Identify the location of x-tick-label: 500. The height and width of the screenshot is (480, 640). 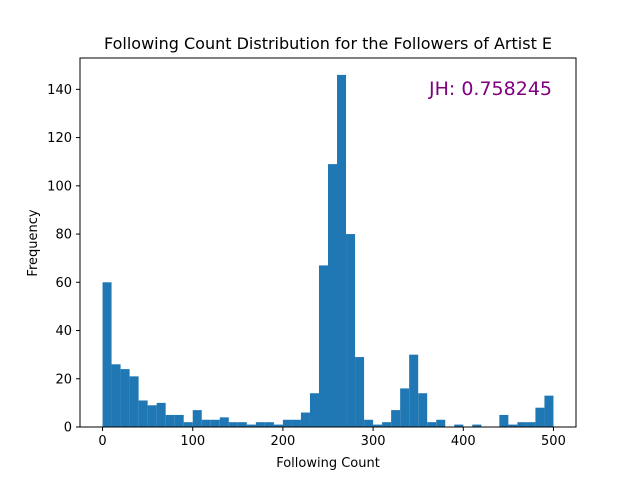
(553, 441).